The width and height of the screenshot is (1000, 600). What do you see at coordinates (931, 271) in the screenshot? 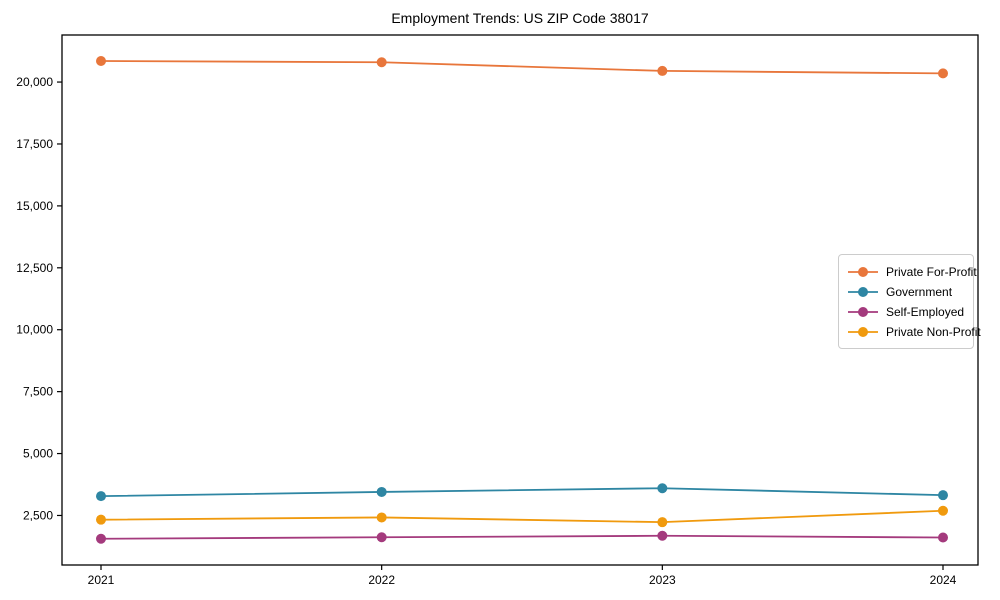
I see `legend-label: Private For-Profit` at bounding box center [931, 271].